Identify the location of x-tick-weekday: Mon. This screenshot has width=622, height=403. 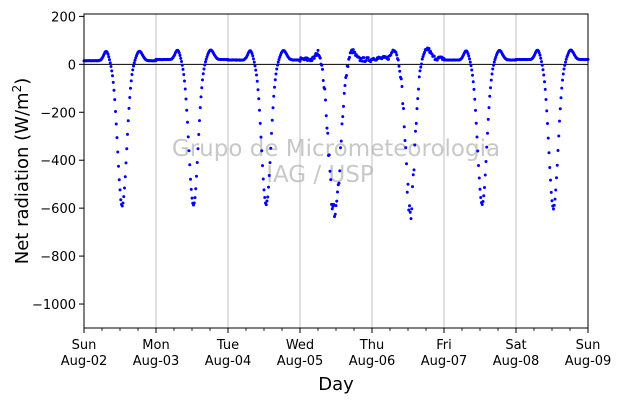
(155, 345).